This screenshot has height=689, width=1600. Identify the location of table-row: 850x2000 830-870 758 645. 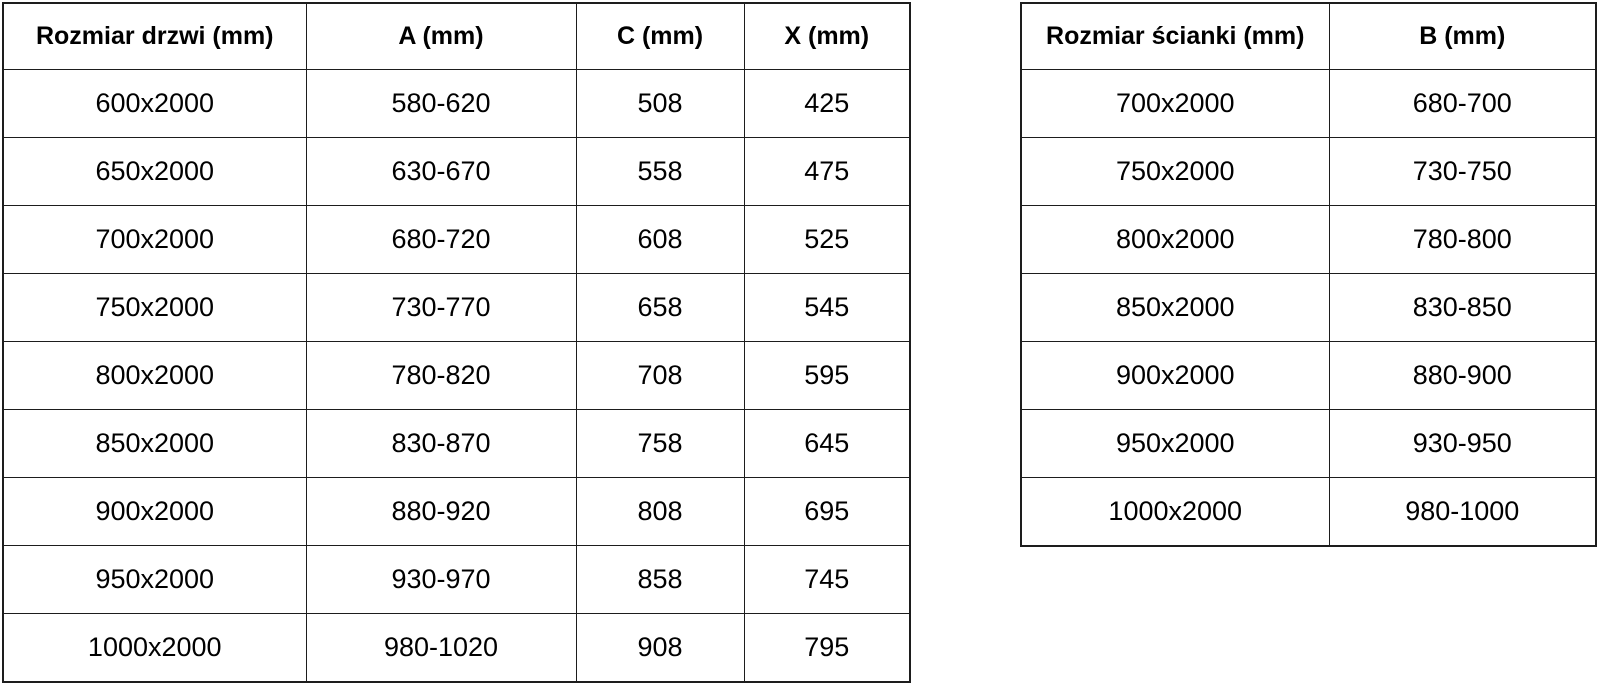
(456, 443).